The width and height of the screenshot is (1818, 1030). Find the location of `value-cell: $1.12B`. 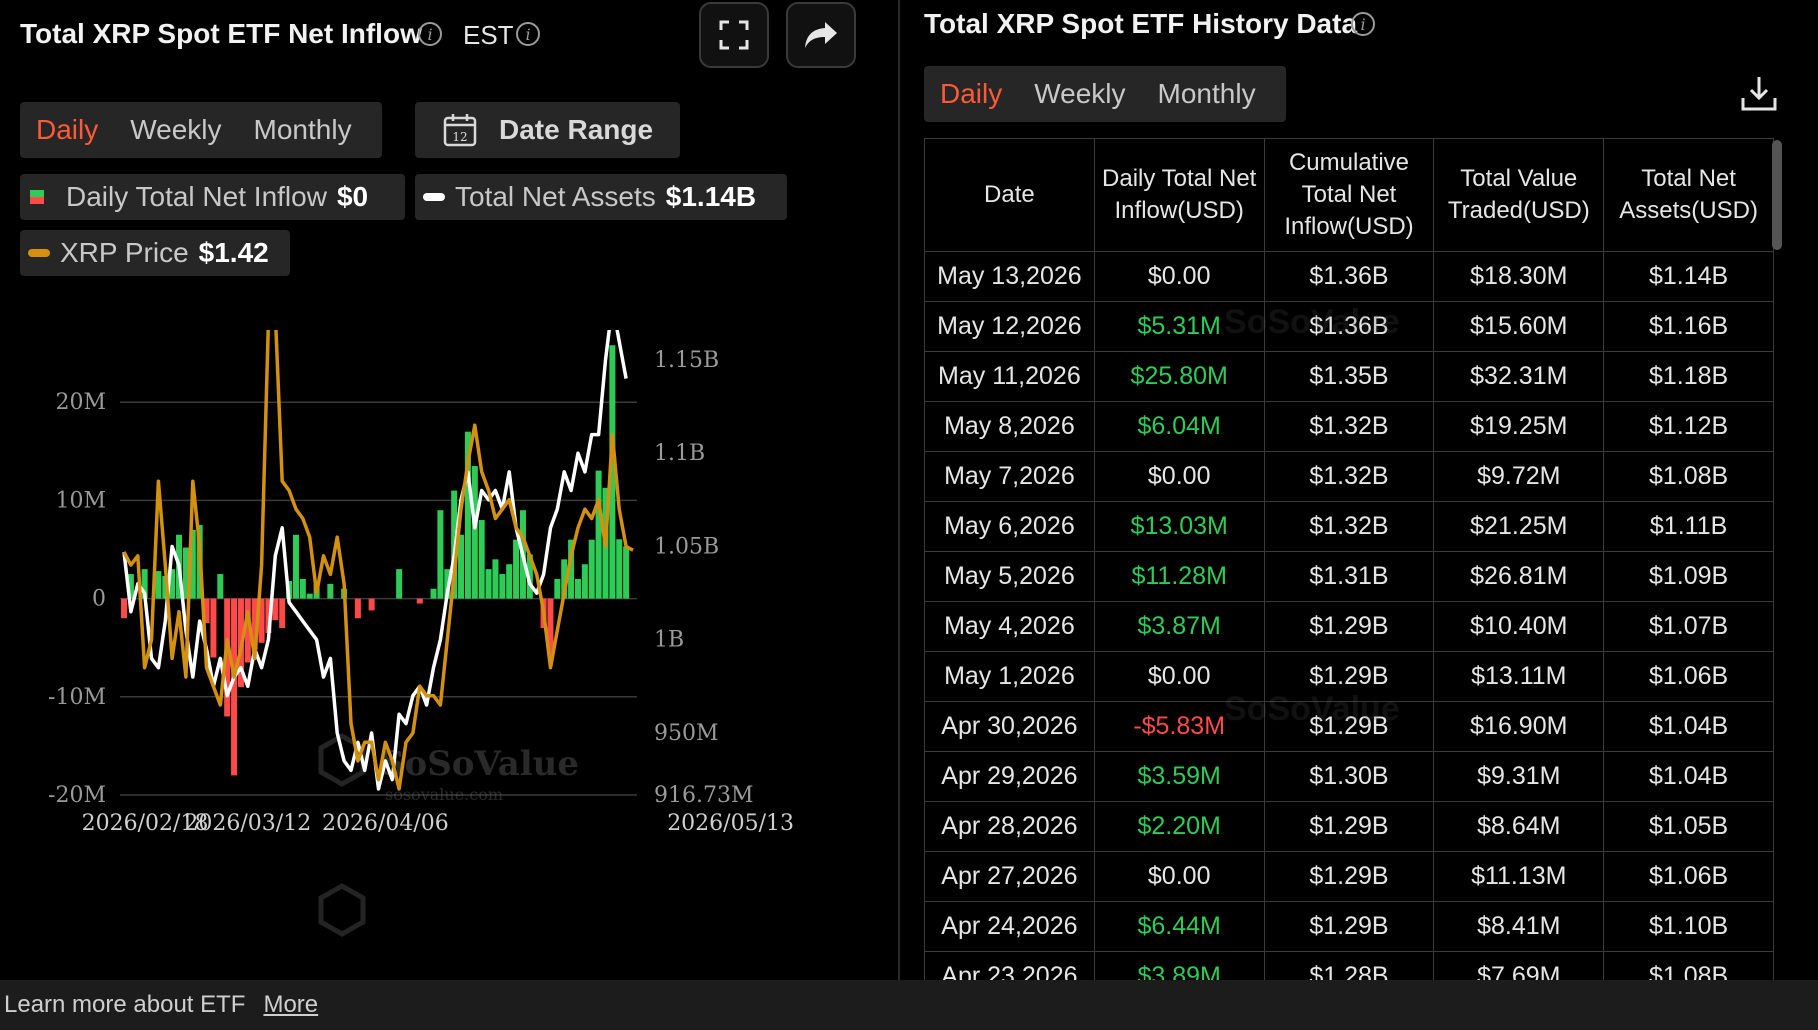

value-cell: $1.12B is located at coordinates (1688, 426).